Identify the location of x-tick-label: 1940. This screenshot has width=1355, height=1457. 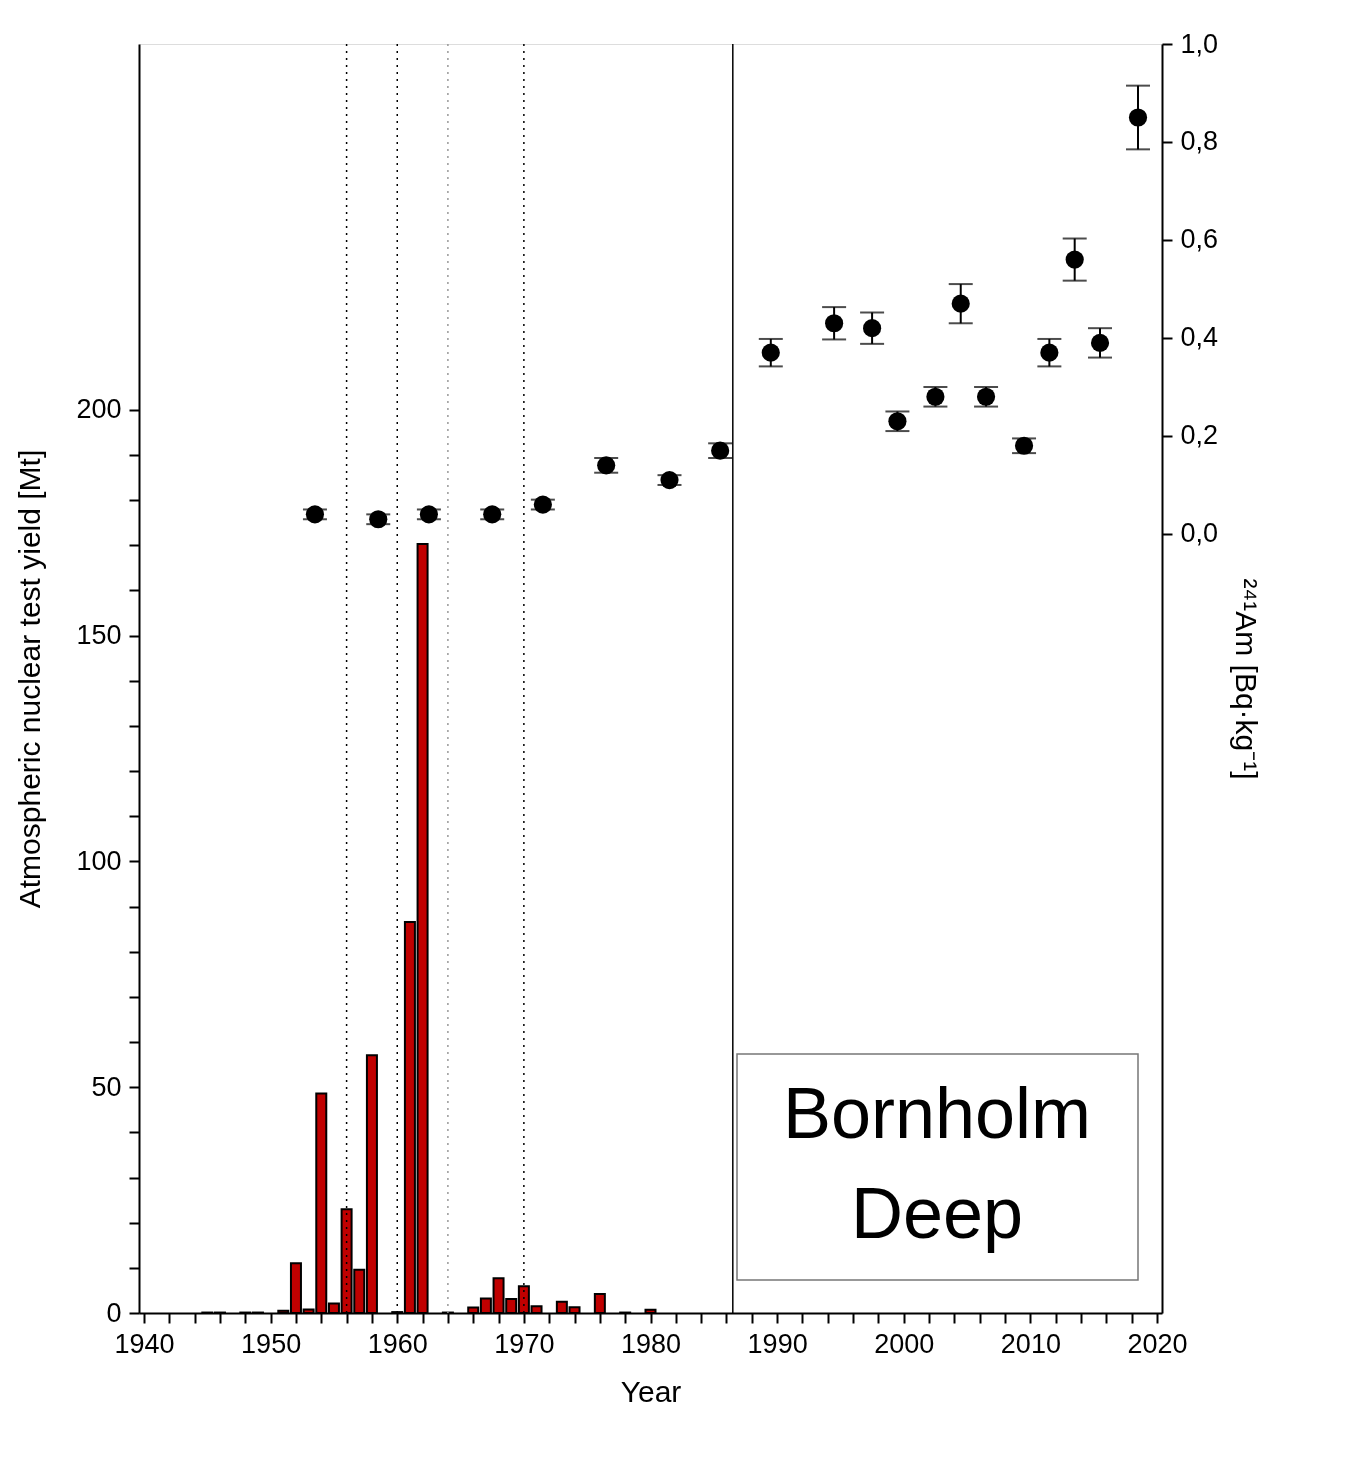
(144, 1343).